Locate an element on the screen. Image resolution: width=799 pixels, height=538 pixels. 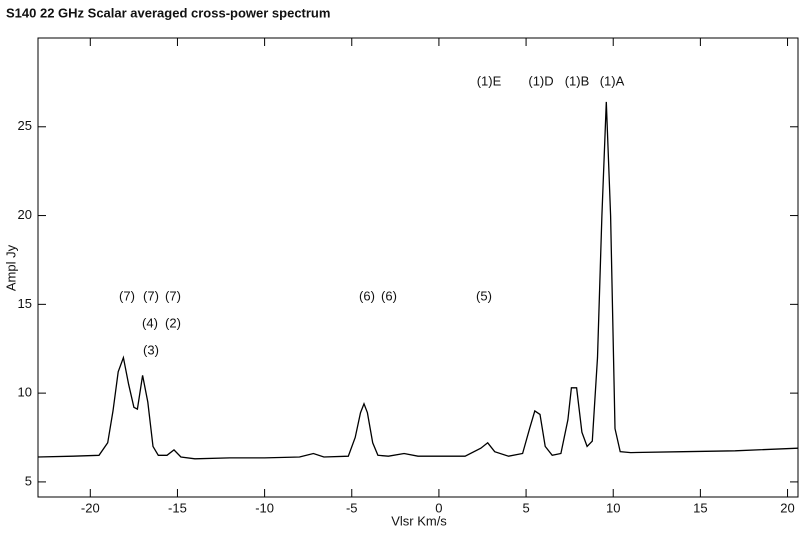
peak-annotation: (3) is located at coordinates (151, 349).